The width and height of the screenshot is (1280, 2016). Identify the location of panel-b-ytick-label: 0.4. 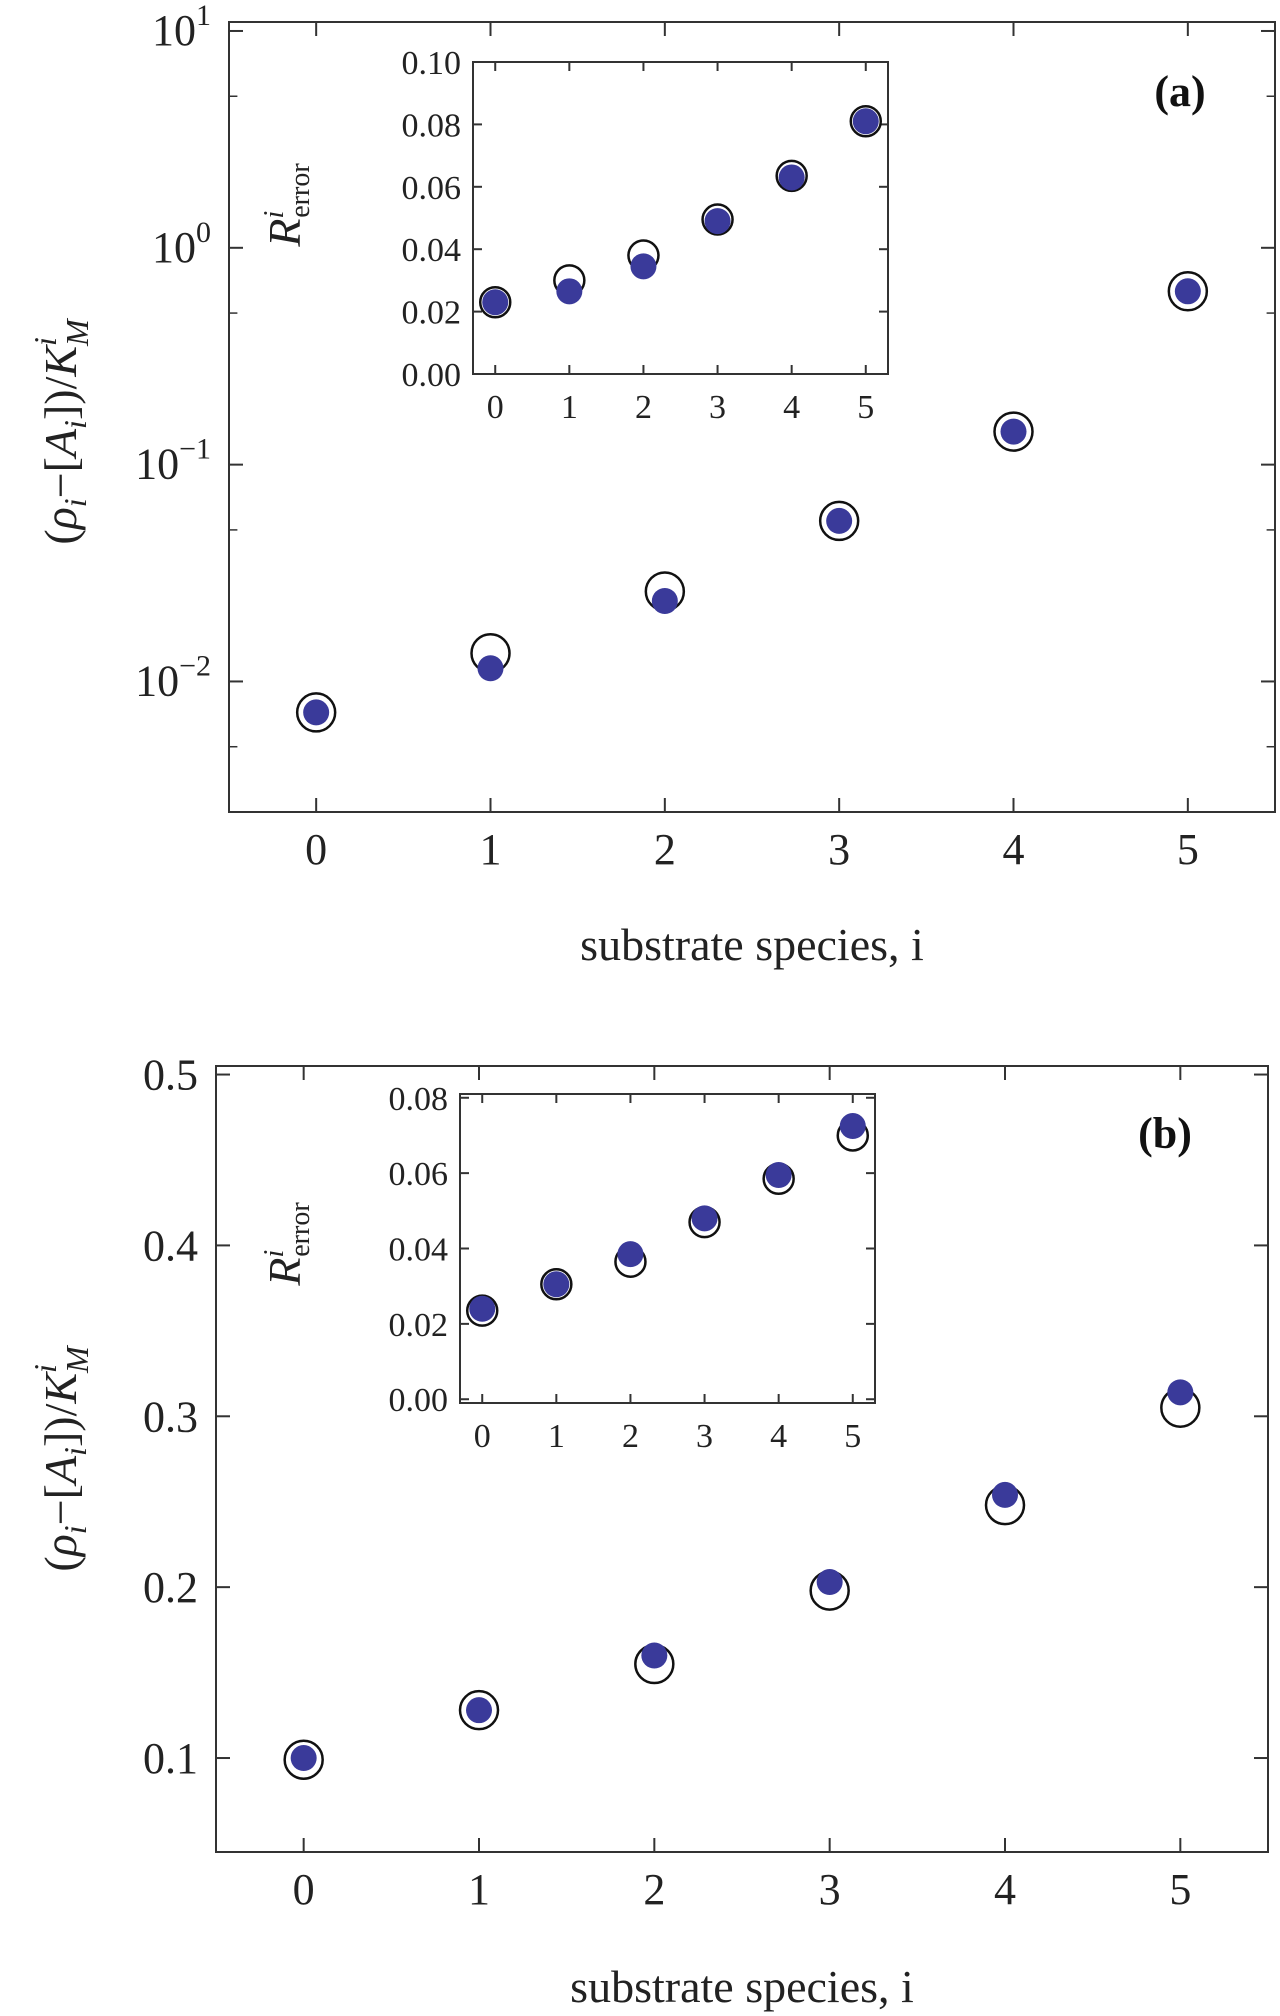
(170, 1245).